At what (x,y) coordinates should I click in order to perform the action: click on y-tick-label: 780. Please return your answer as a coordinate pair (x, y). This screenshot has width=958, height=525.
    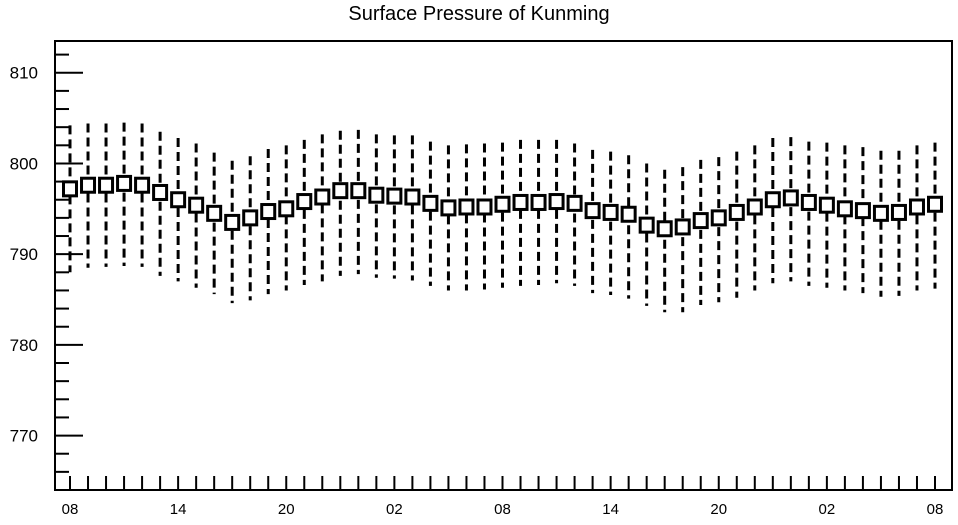
    Looking at the image, I should click on (24, 345).